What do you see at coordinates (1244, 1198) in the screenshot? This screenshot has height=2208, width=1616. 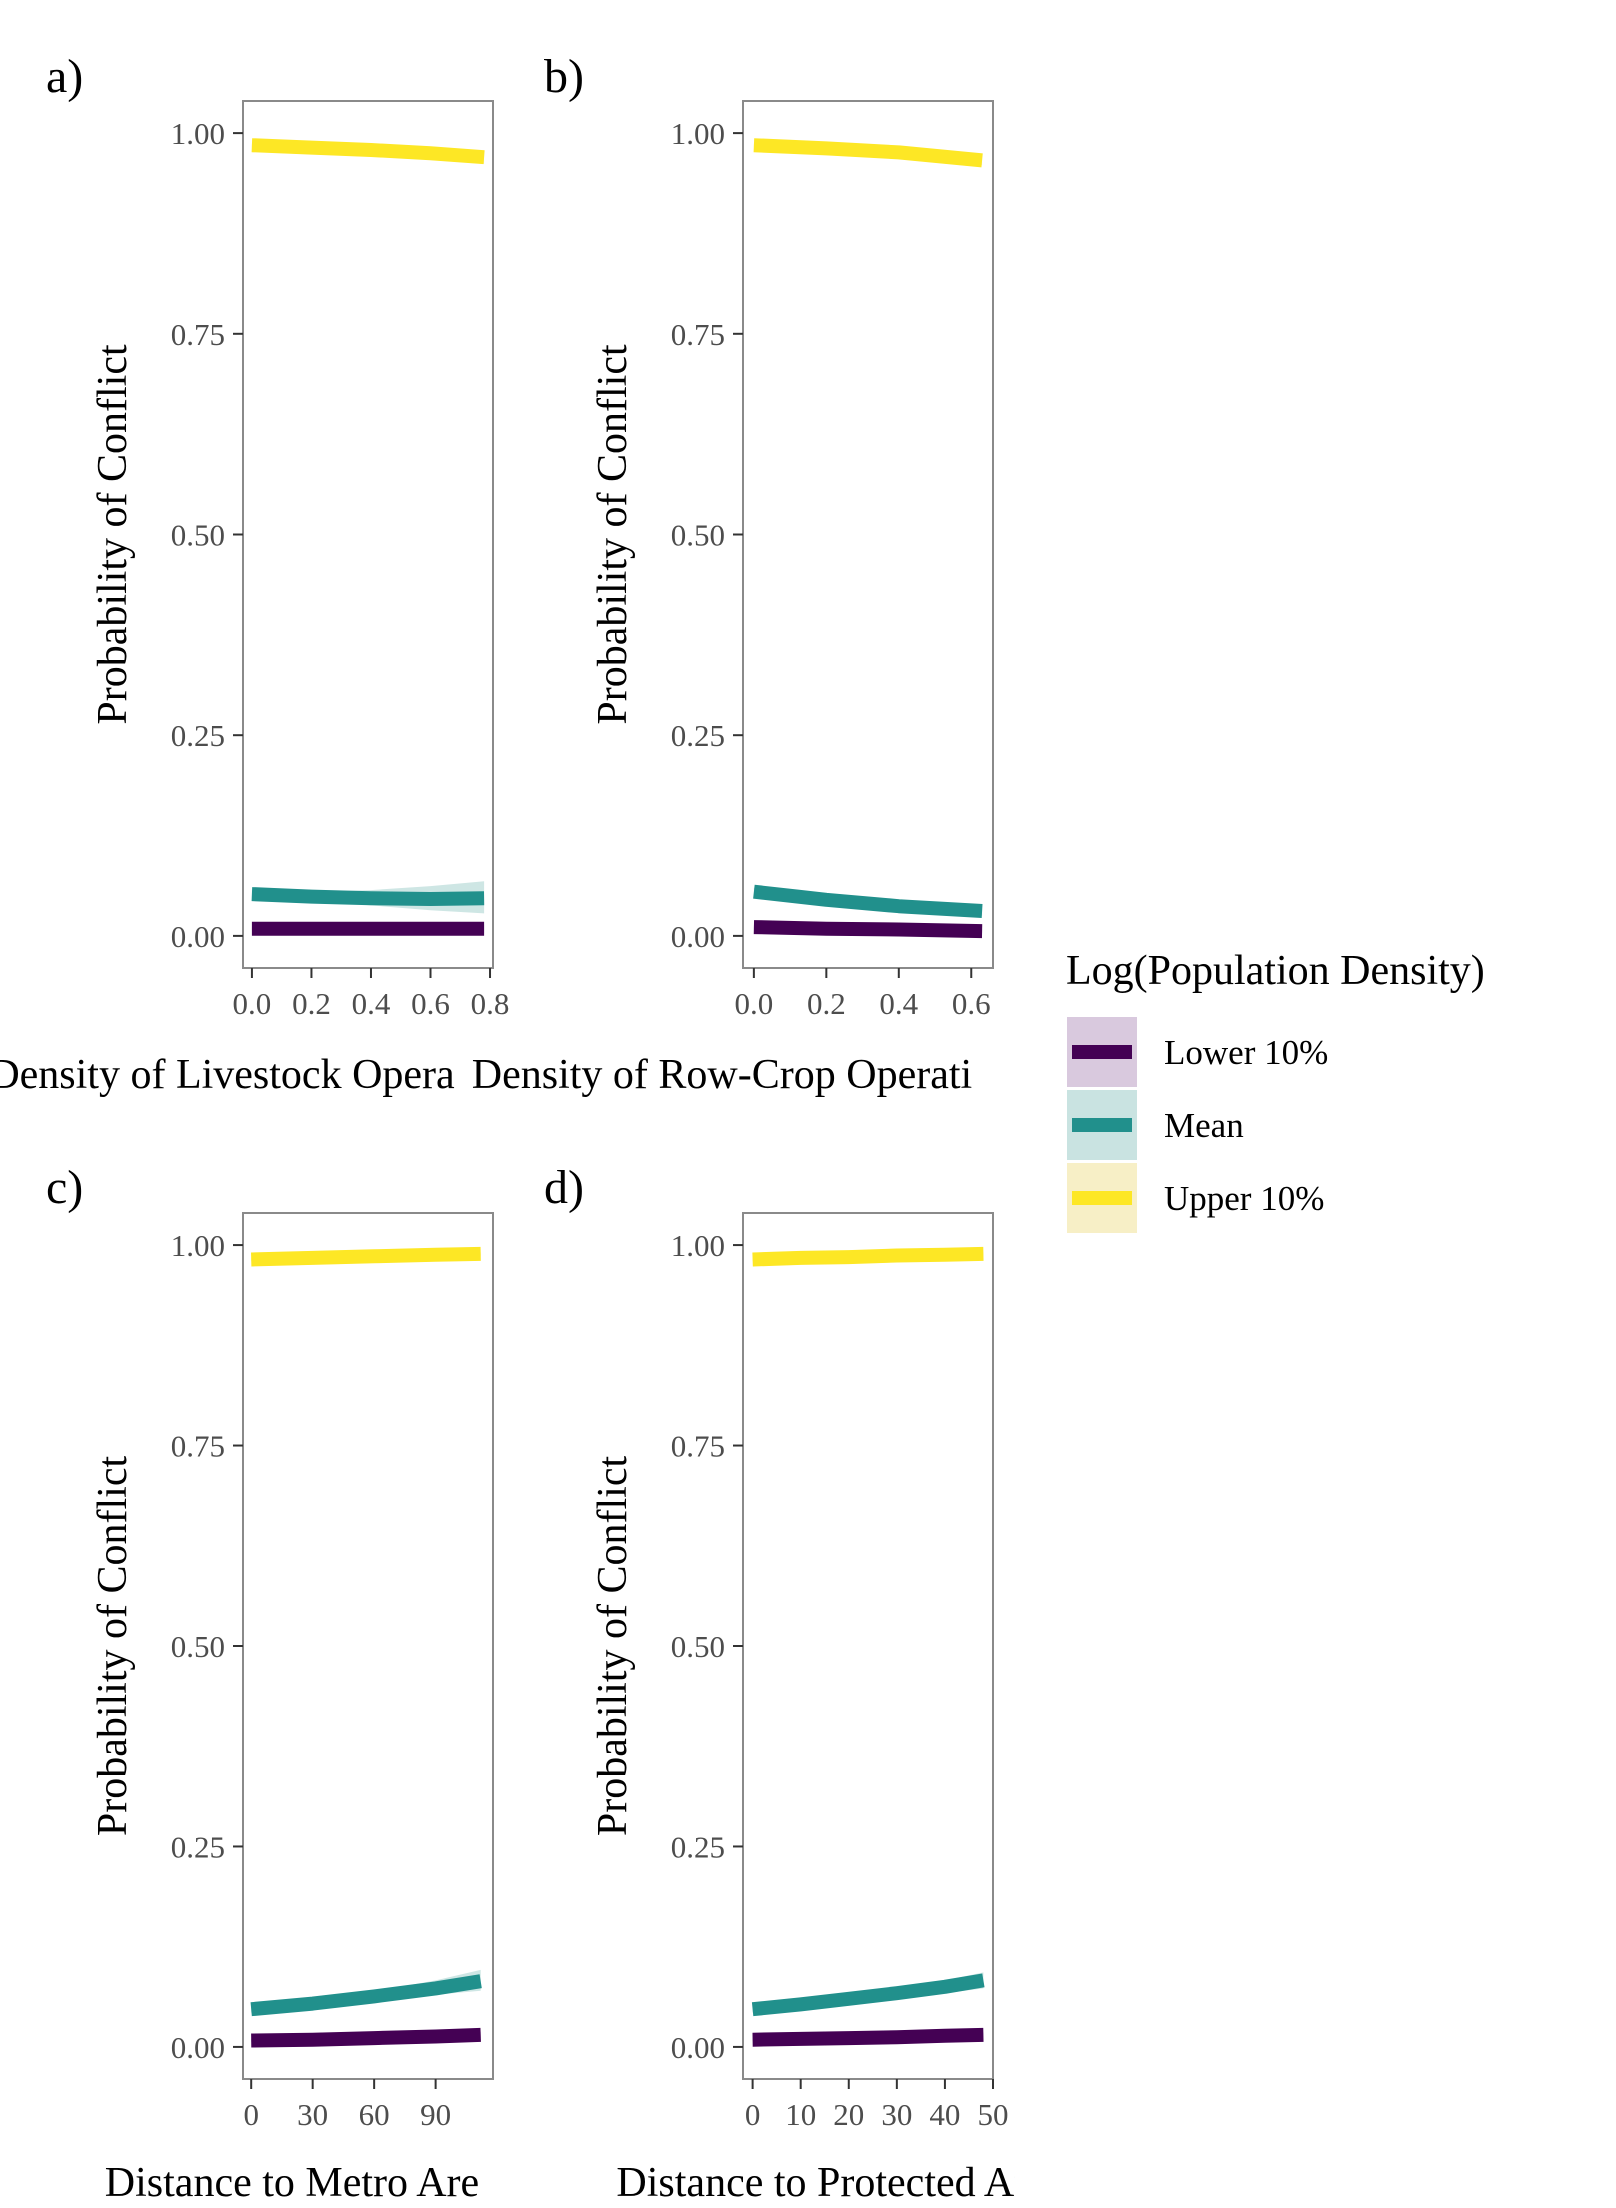 I see `legend-label: Upper 10%` at bounding box center [1244, 1198].